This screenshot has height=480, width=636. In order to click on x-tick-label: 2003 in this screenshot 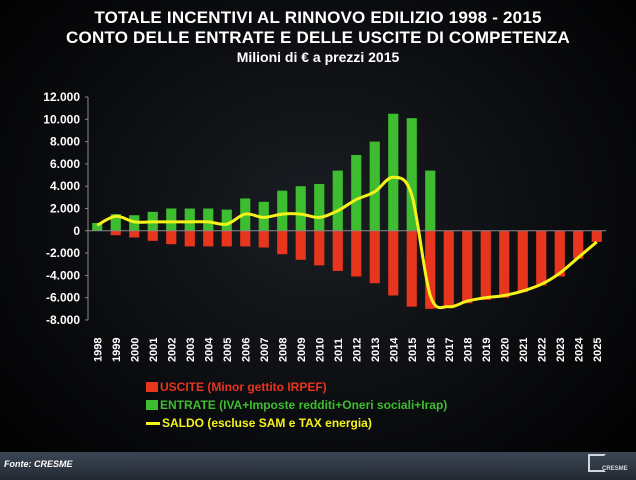, I will do `click(191, 350)`.